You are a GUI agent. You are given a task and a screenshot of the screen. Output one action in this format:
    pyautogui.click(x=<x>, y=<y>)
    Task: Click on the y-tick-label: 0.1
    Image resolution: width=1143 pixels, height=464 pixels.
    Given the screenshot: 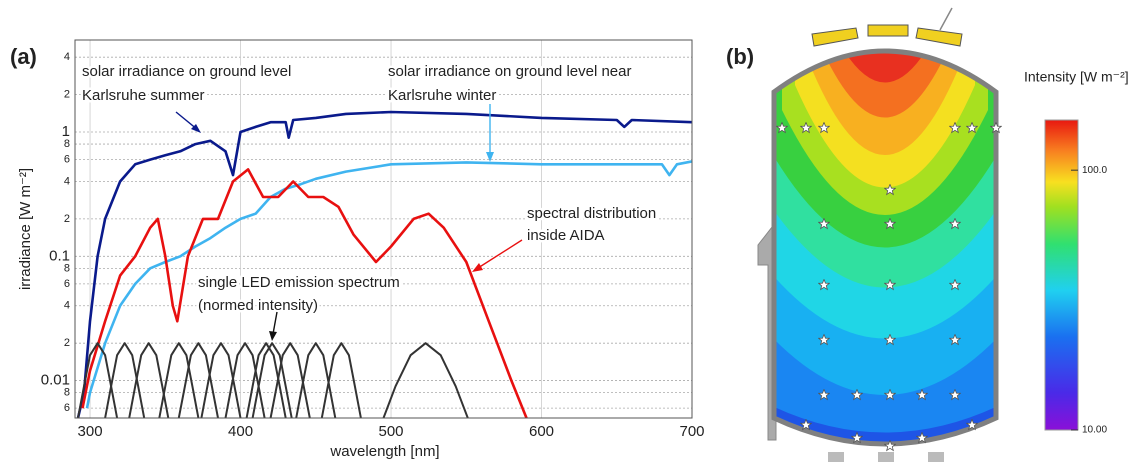 What is the action you would take?
    pyautogui.click(x=59, y=255)
    